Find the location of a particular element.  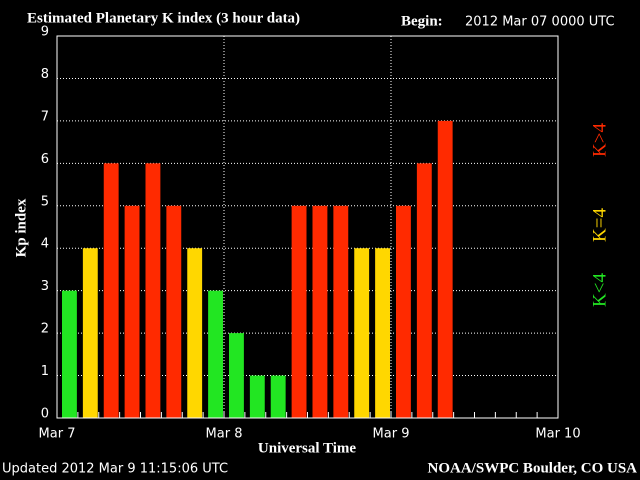

legend-label: K<4 is located at coordinates (599, 290).